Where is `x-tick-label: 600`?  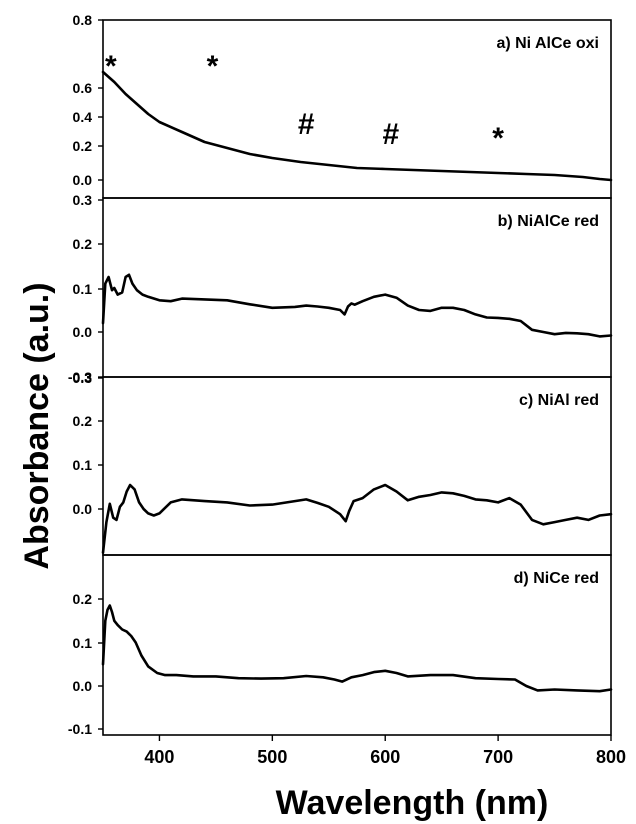 x-tick-label: 600 is located at coordinates (385, 757).